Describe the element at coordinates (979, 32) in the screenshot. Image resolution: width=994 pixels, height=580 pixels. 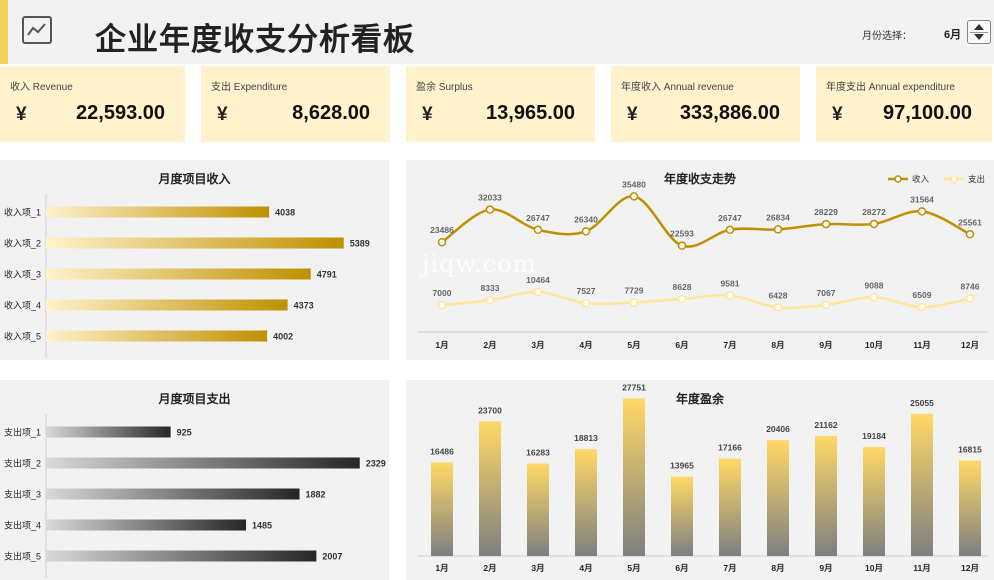
I see `month-spinner` at that location.